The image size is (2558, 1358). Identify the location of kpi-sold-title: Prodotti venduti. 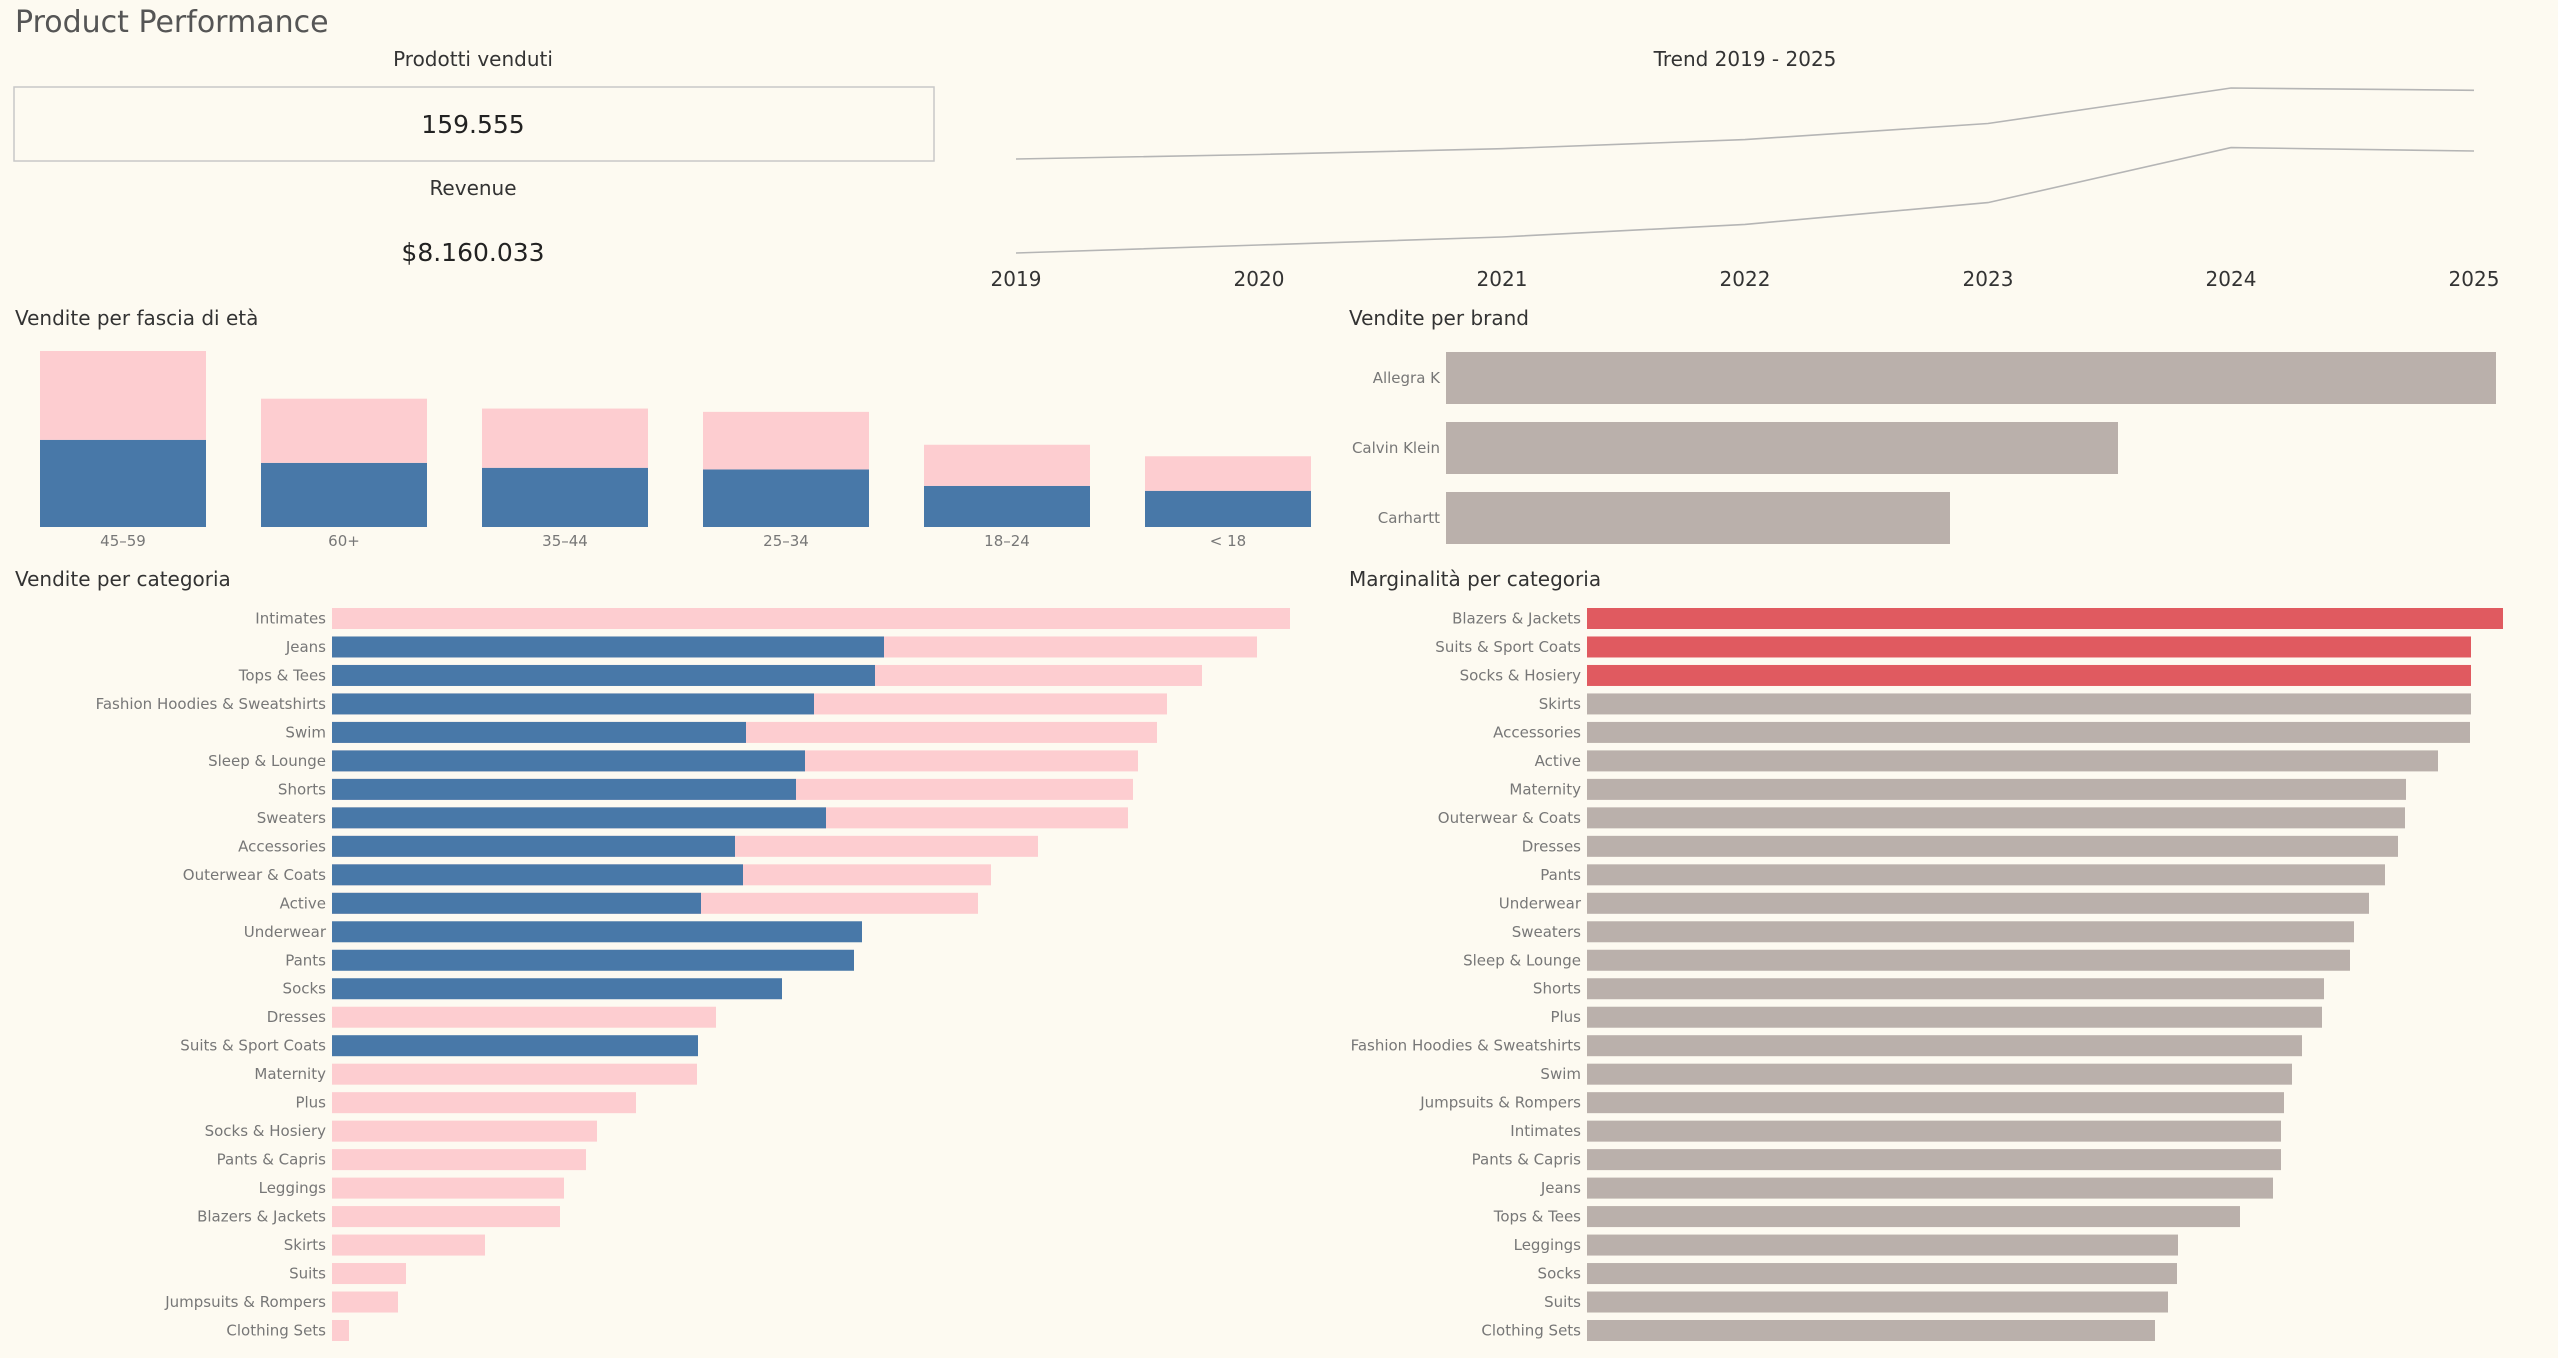
(473, 59).